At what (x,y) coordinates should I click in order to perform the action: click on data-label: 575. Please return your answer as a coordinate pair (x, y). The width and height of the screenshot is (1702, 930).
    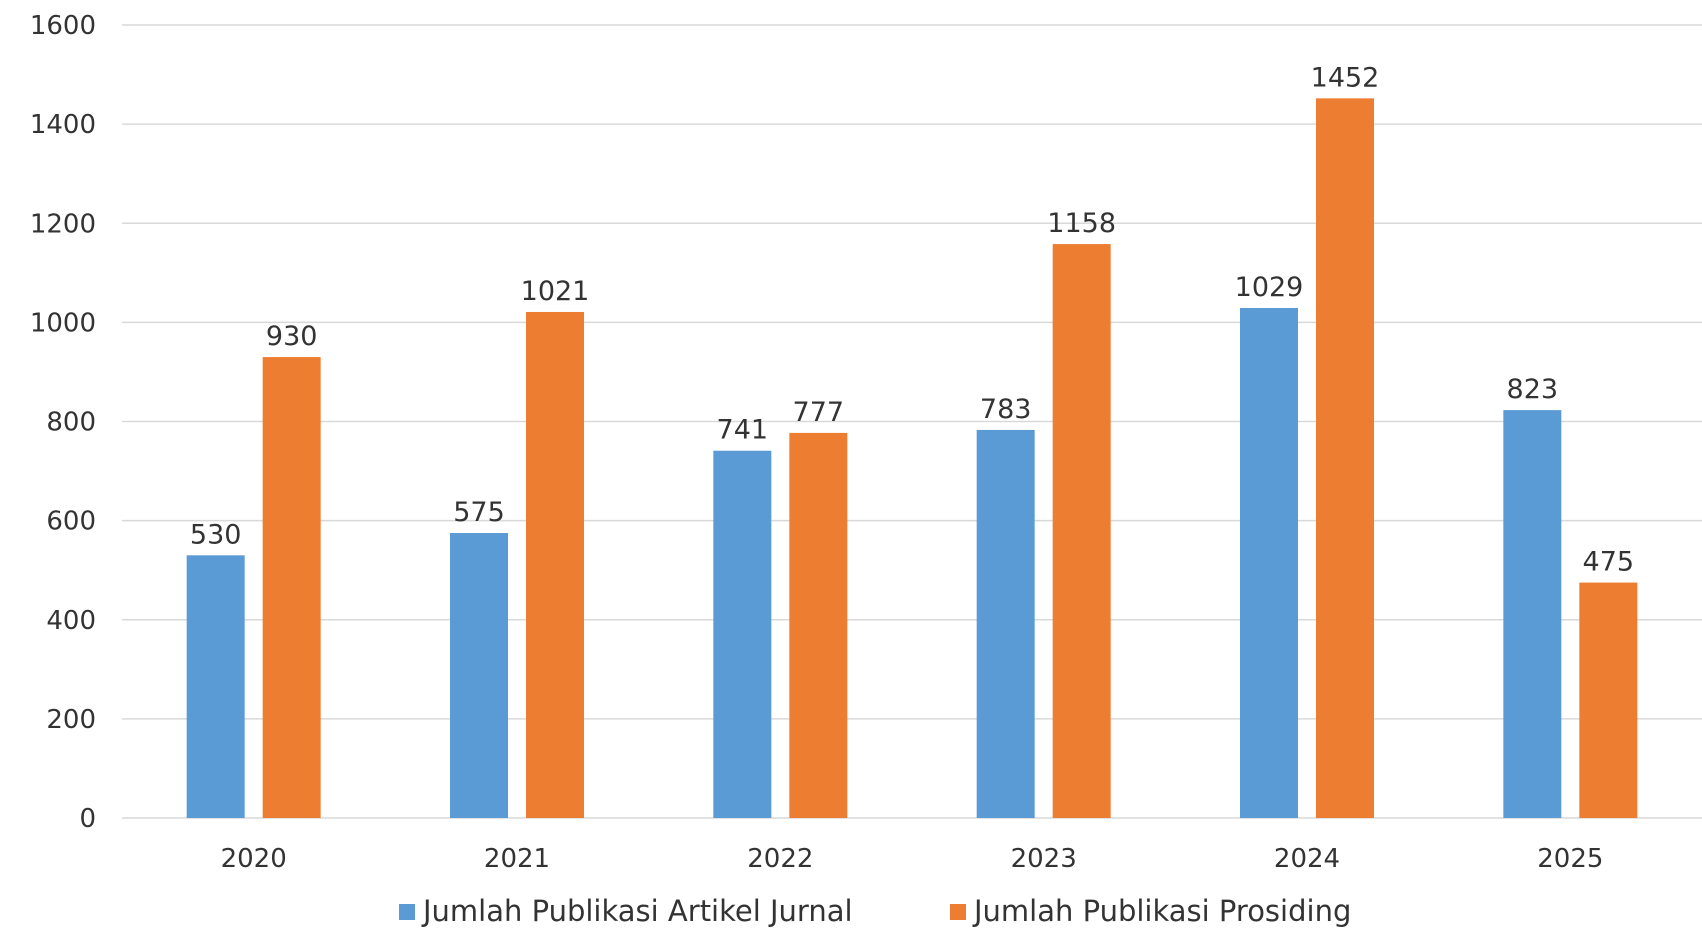
    Looking at the image, I should click on (479, 512).